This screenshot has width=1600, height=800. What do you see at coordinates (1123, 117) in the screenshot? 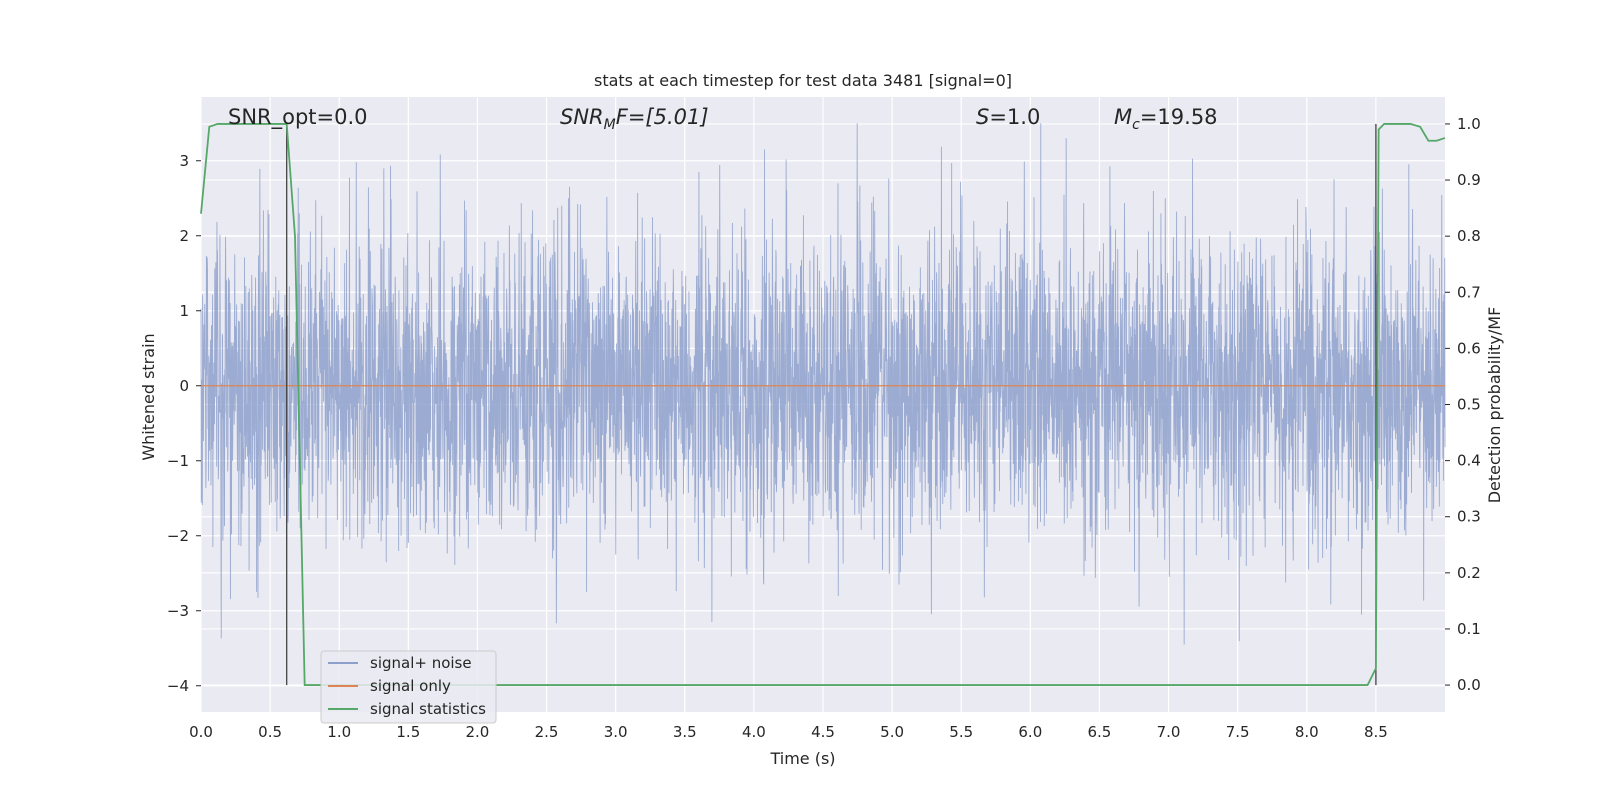
I see `annotation-mc-base: M` at bounding box center [1123, 117].